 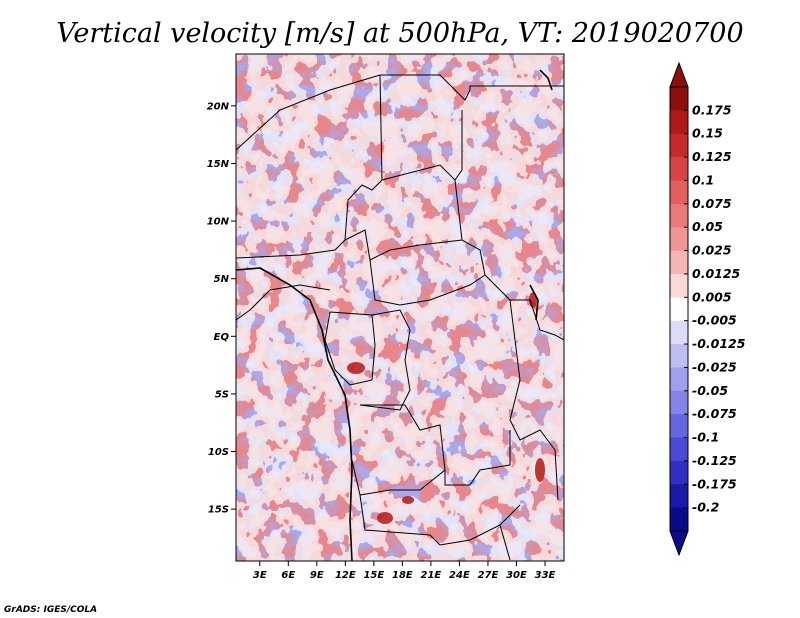 What do you see at coordinates (459, 575) in the screenshot?
I see `x-tick-label: 24E` at bounding box center [459, 575].